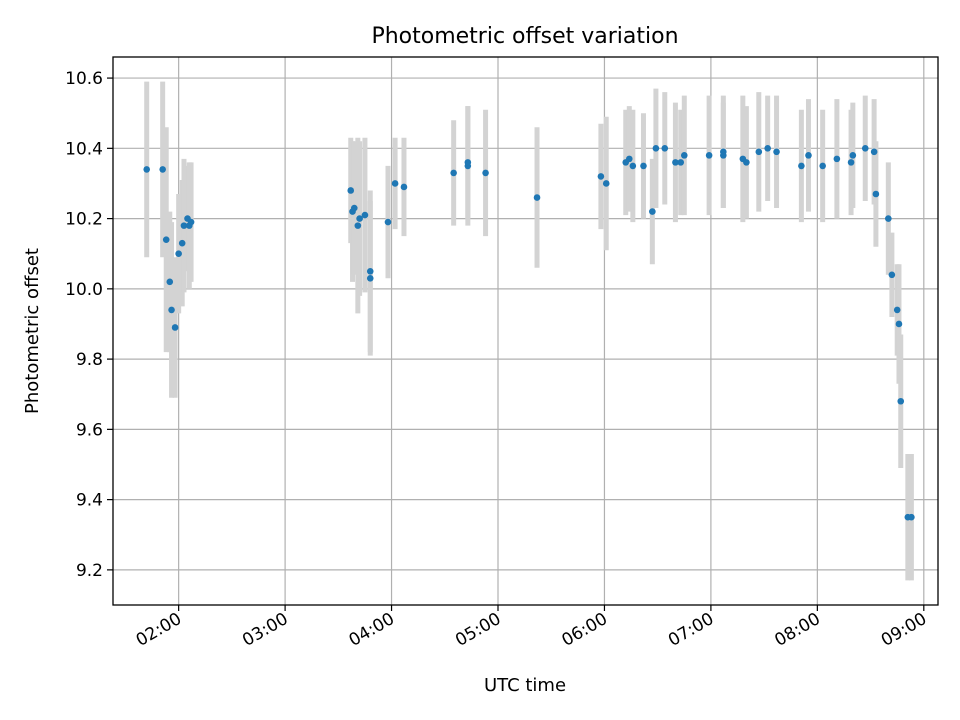 Image resolution: width=960 pixels, height=720 pixels. What do you see at coordinates (691, 630) in the screenshot?
I see `x-tick-label: 07:00` at bounding box center [691, 630].